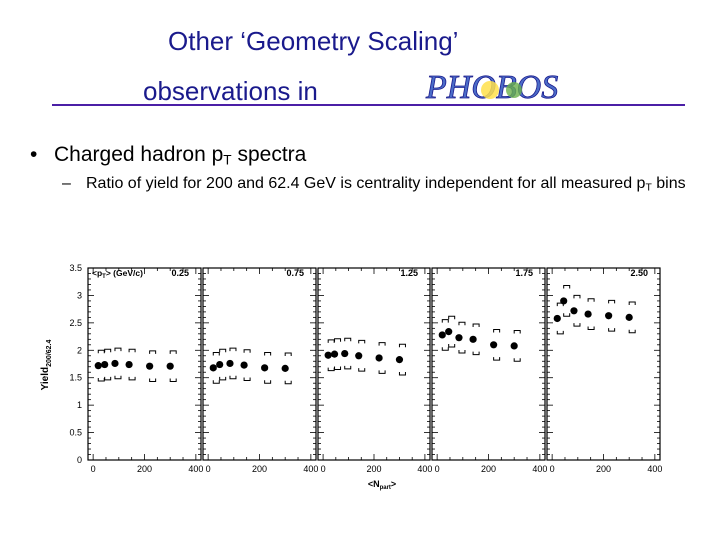 This screenshot has width=720, height=540. What do you see at coordinates (313, 41) in the screenshot?
I see `slide-title-line1: Other ‘Geometry Scaling’` at bounding box center [313, 41].